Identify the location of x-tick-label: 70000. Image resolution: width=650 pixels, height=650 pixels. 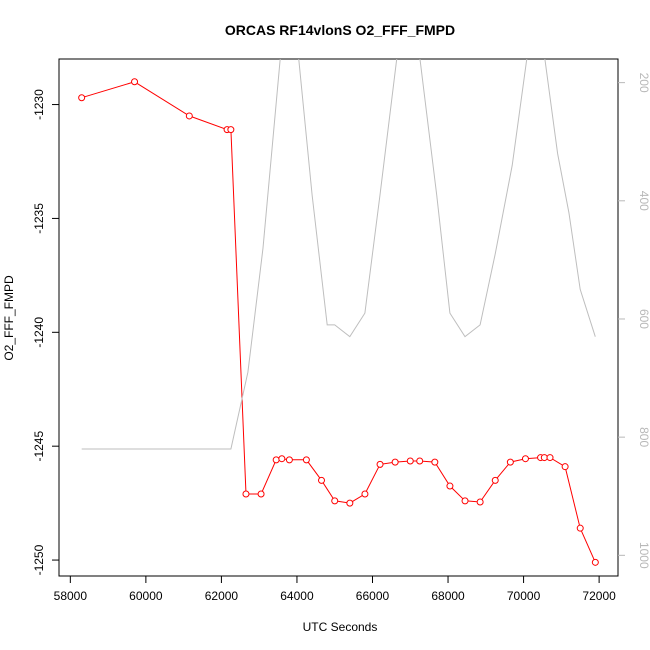
(524, 596).